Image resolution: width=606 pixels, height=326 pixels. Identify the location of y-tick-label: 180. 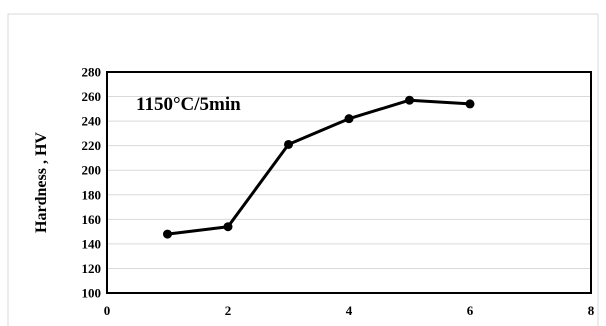
(92, 194).